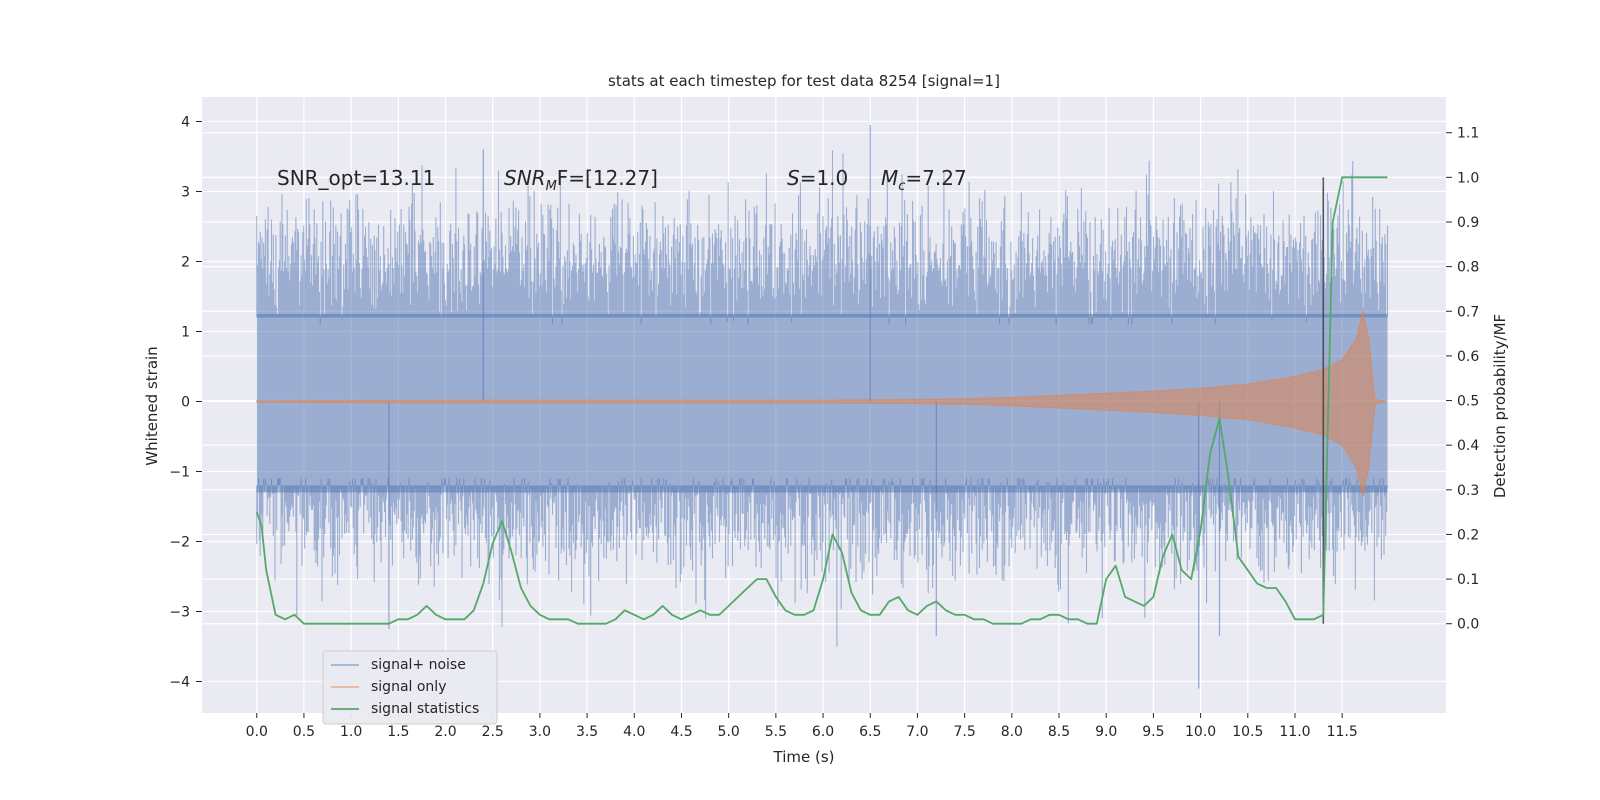  What do you see at coordinates (1468, 134) in the screenshot?
I see `y2-tick-label: 1.1` at bounding box center [1468, 134].